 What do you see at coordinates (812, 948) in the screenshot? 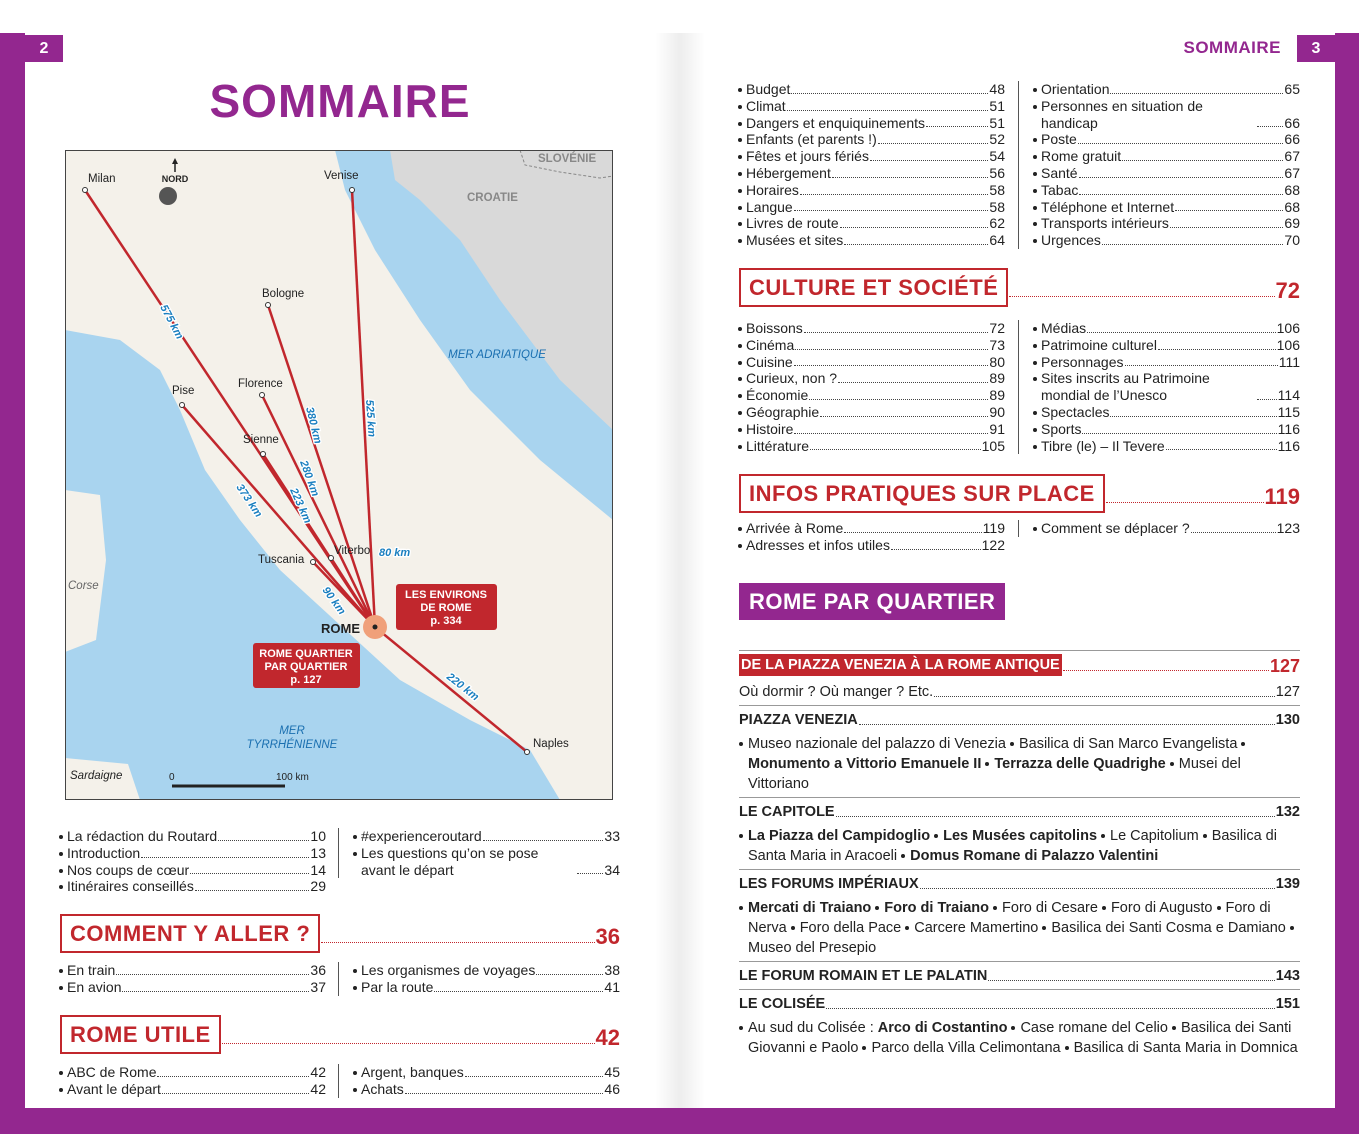
I see `sight: Museo del Presepio` at bounding box center [812, 948].